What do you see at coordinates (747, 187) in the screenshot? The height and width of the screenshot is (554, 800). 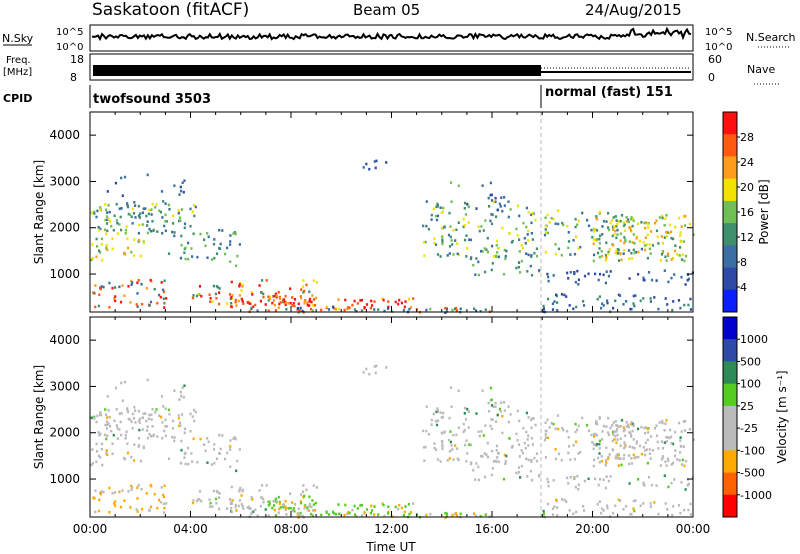 I see `power-colorbar-label-2: 20` at bounding box center [747, 187].